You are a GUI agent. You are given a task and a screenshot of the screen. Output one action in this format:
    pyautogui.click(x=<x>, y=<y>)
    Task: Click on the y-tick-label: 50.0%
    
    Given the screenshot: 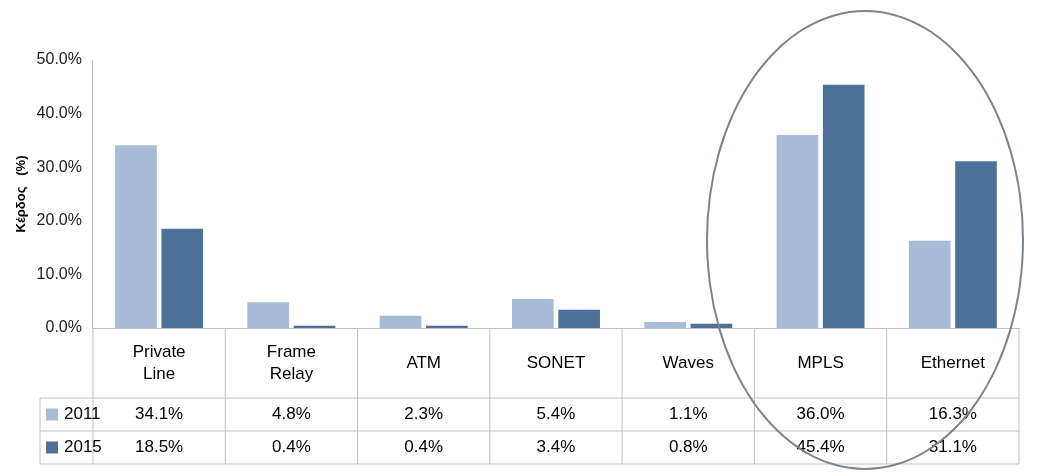 What is the action you would take?
    pyautogui.click(x=59, y=59)
    